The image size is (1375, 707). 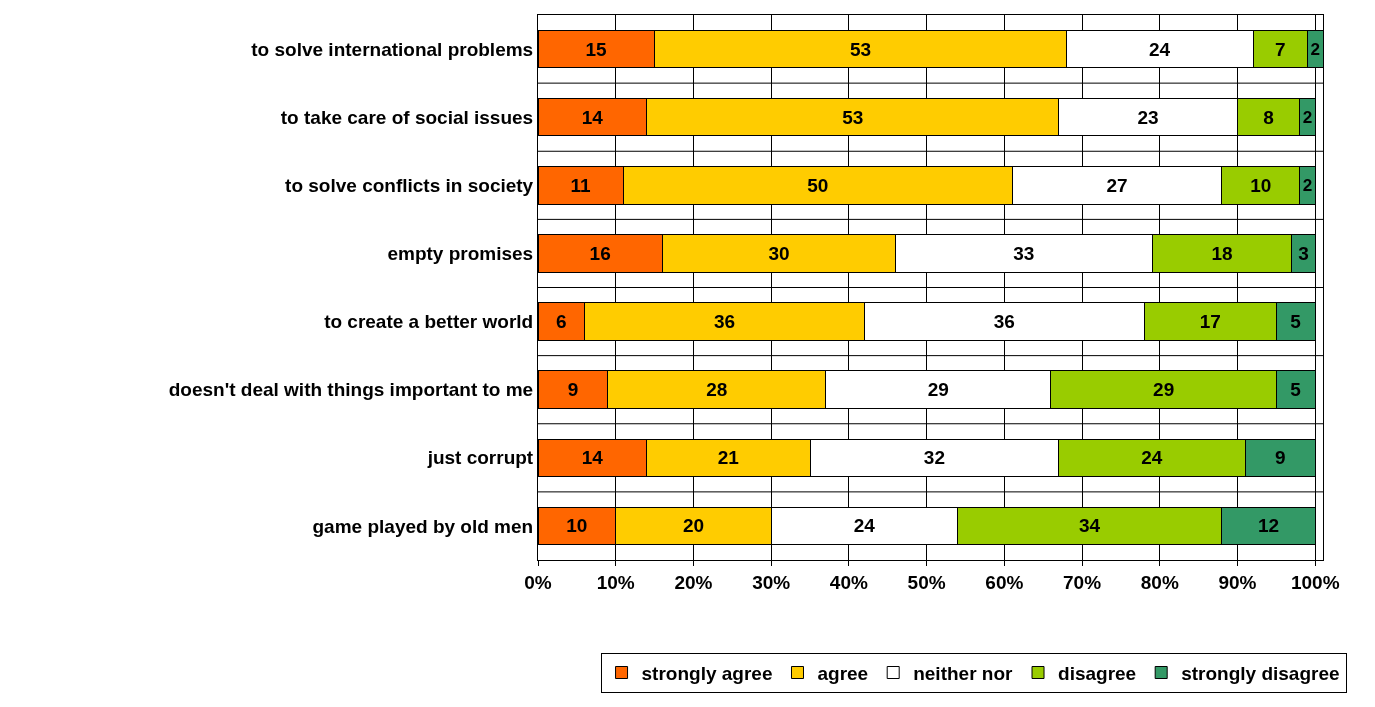 I want to click on data-label: 27, so click(x=1117, y=185).